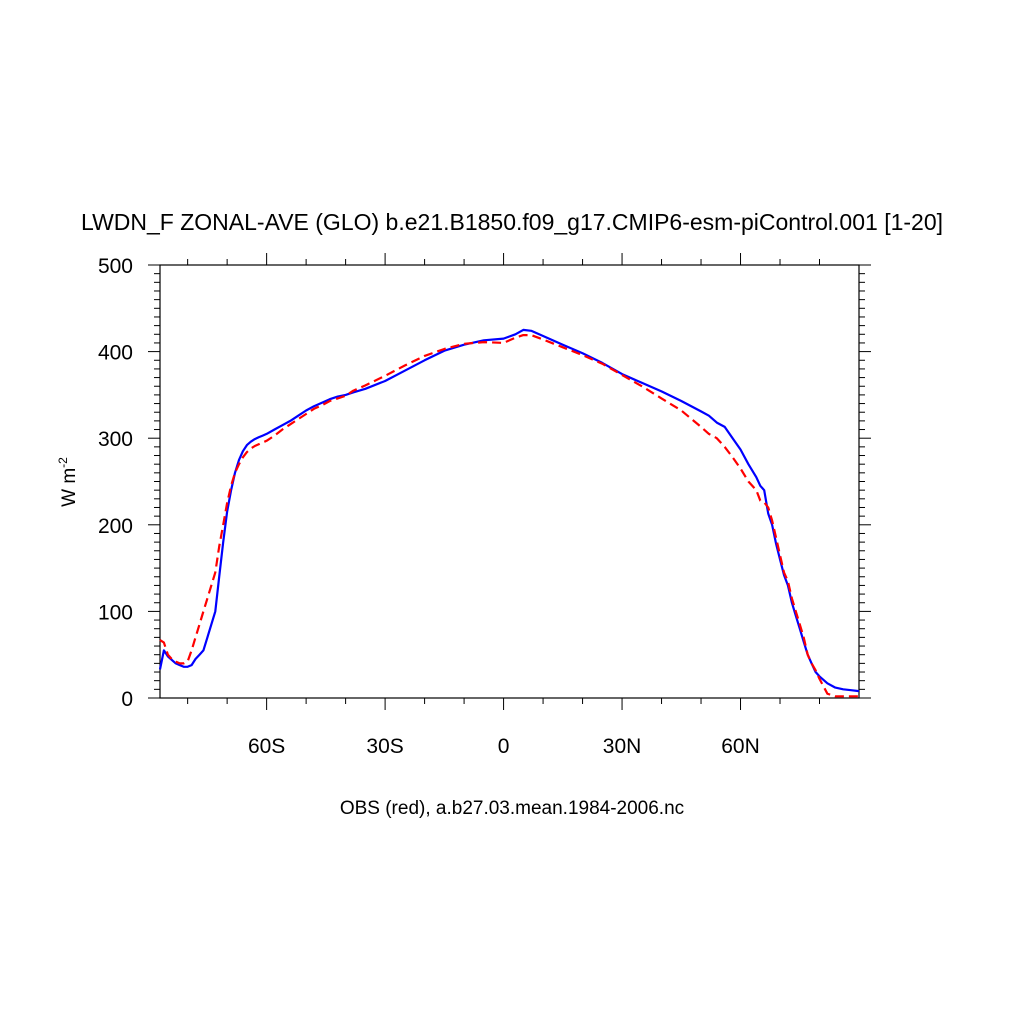 This screenshot has height=1024, width=1024. What do you see at coordinates (115, 526) in the screenshot?
I see `y-tick-label: 200` at bounding box center [115, 526].